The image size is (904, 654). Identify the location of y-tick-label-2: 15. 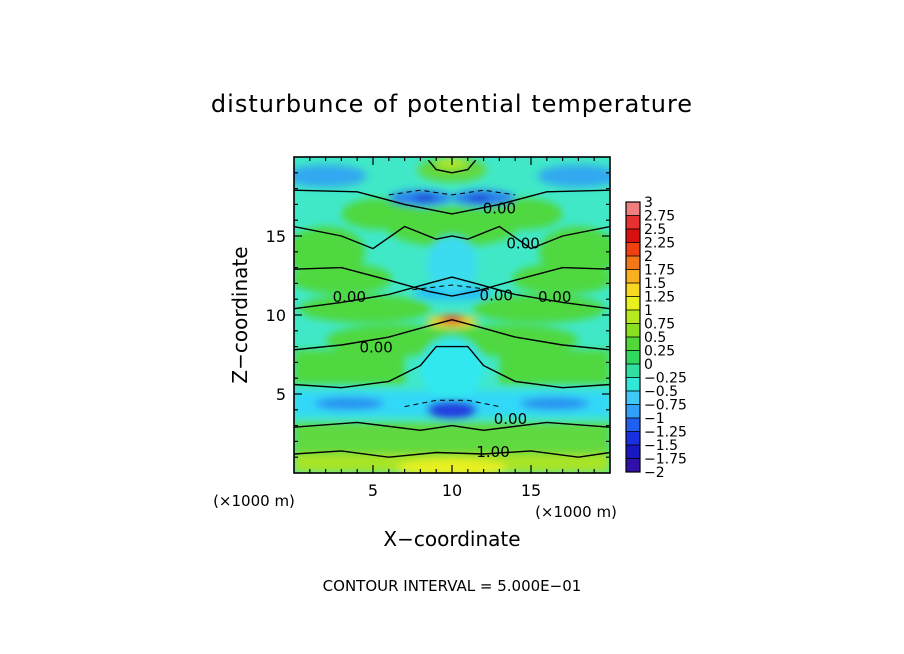
(276, 236).